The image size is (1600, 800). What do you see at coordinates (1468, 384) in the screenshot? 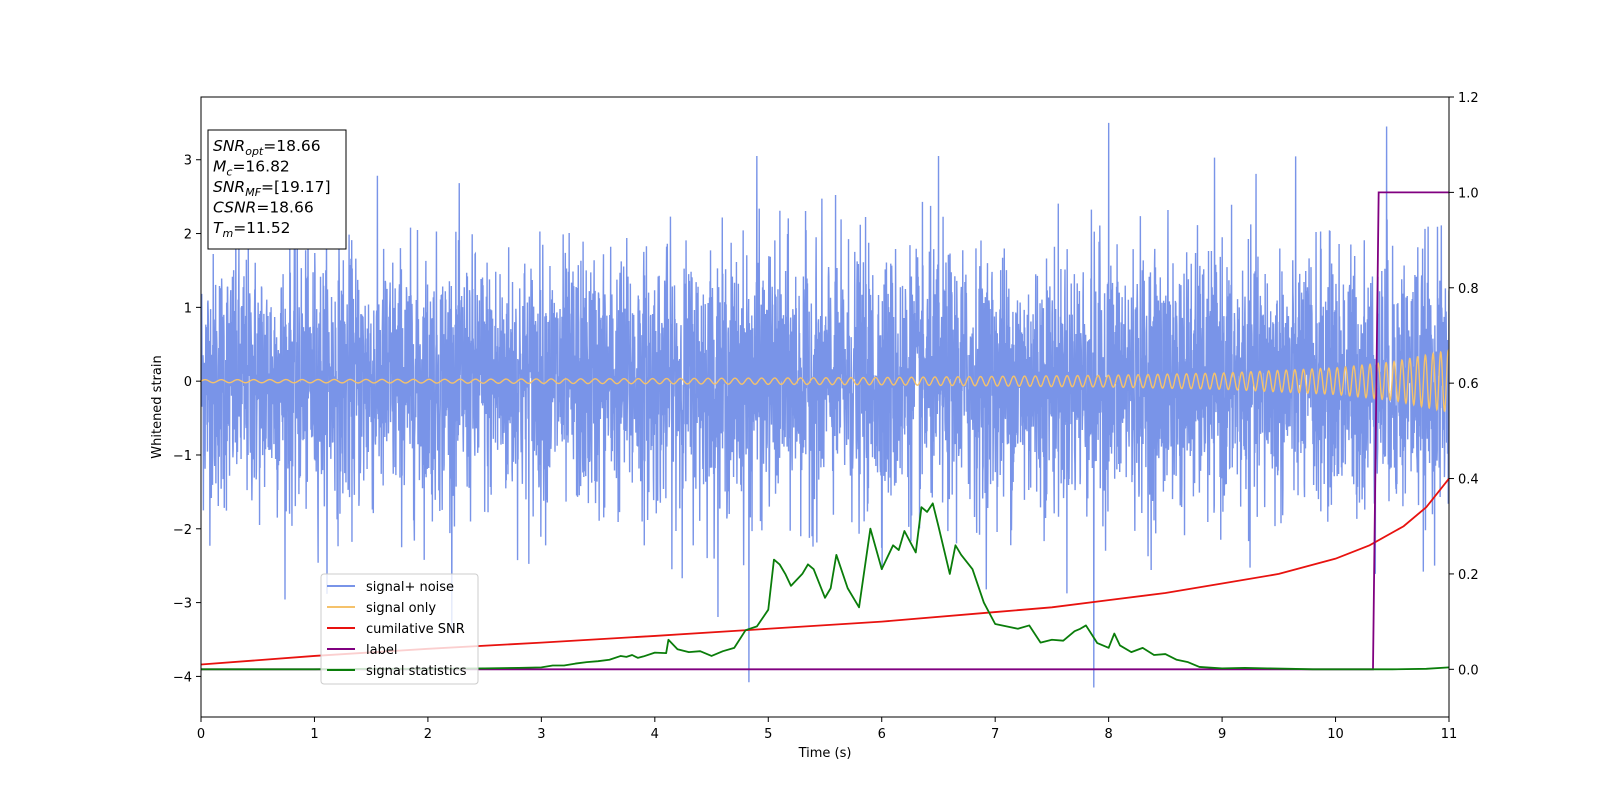
I see `y-right-tick-label: 0.6` at bounding box center [1468, 384].